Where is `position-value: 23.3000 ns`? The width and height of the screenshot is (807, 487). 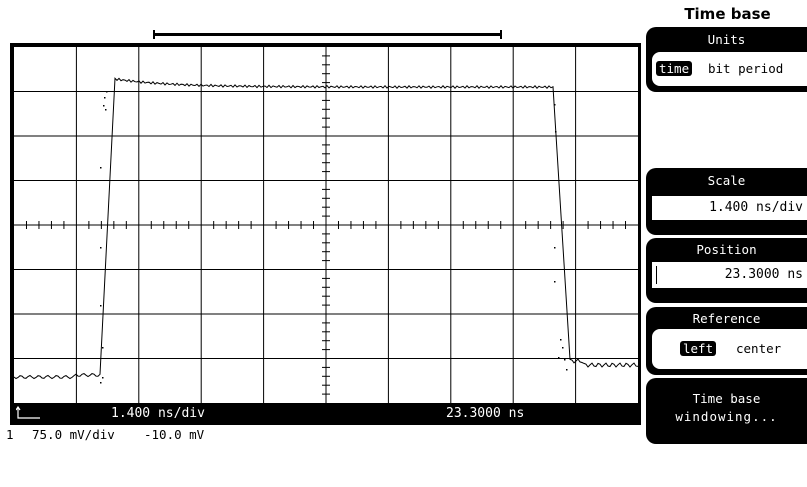 position-value: 23.3000 ns is located at coordinates (763, 274).